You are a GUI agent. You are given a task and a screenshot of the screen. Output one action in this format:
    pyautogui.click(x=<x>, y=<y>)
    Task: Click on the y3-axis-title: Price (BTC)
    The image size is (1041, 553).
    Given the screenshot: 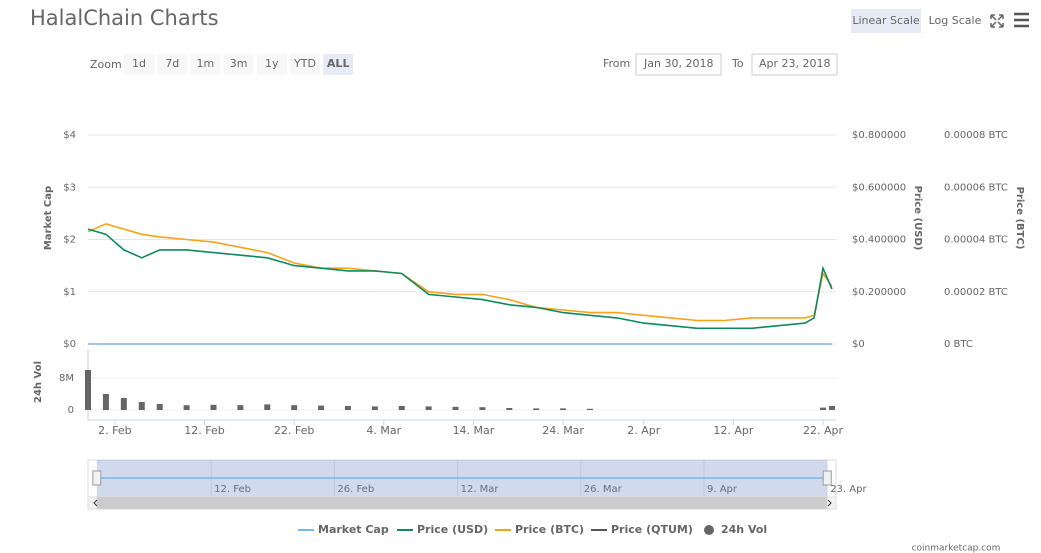 What is the action you would take?
    pyautogui.click(x=1019, y=218)
    